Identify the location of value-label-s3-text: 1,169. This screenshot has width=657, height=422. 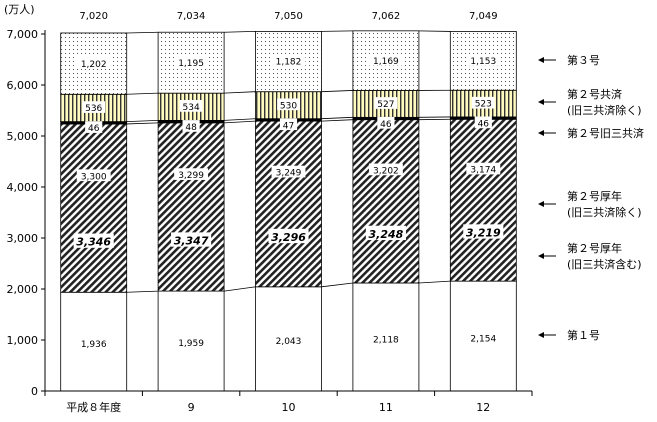
(386, 62).